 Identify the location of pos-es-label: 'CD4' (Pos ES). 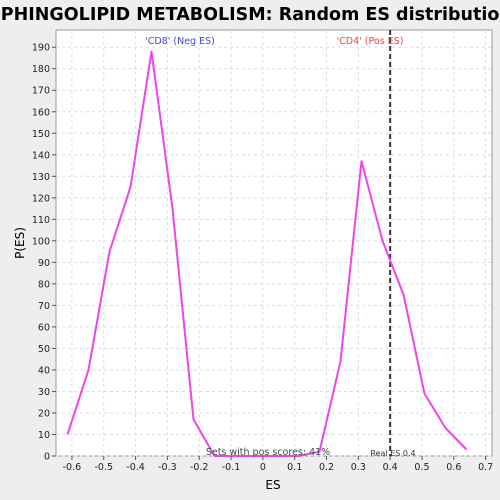
(370, 41).